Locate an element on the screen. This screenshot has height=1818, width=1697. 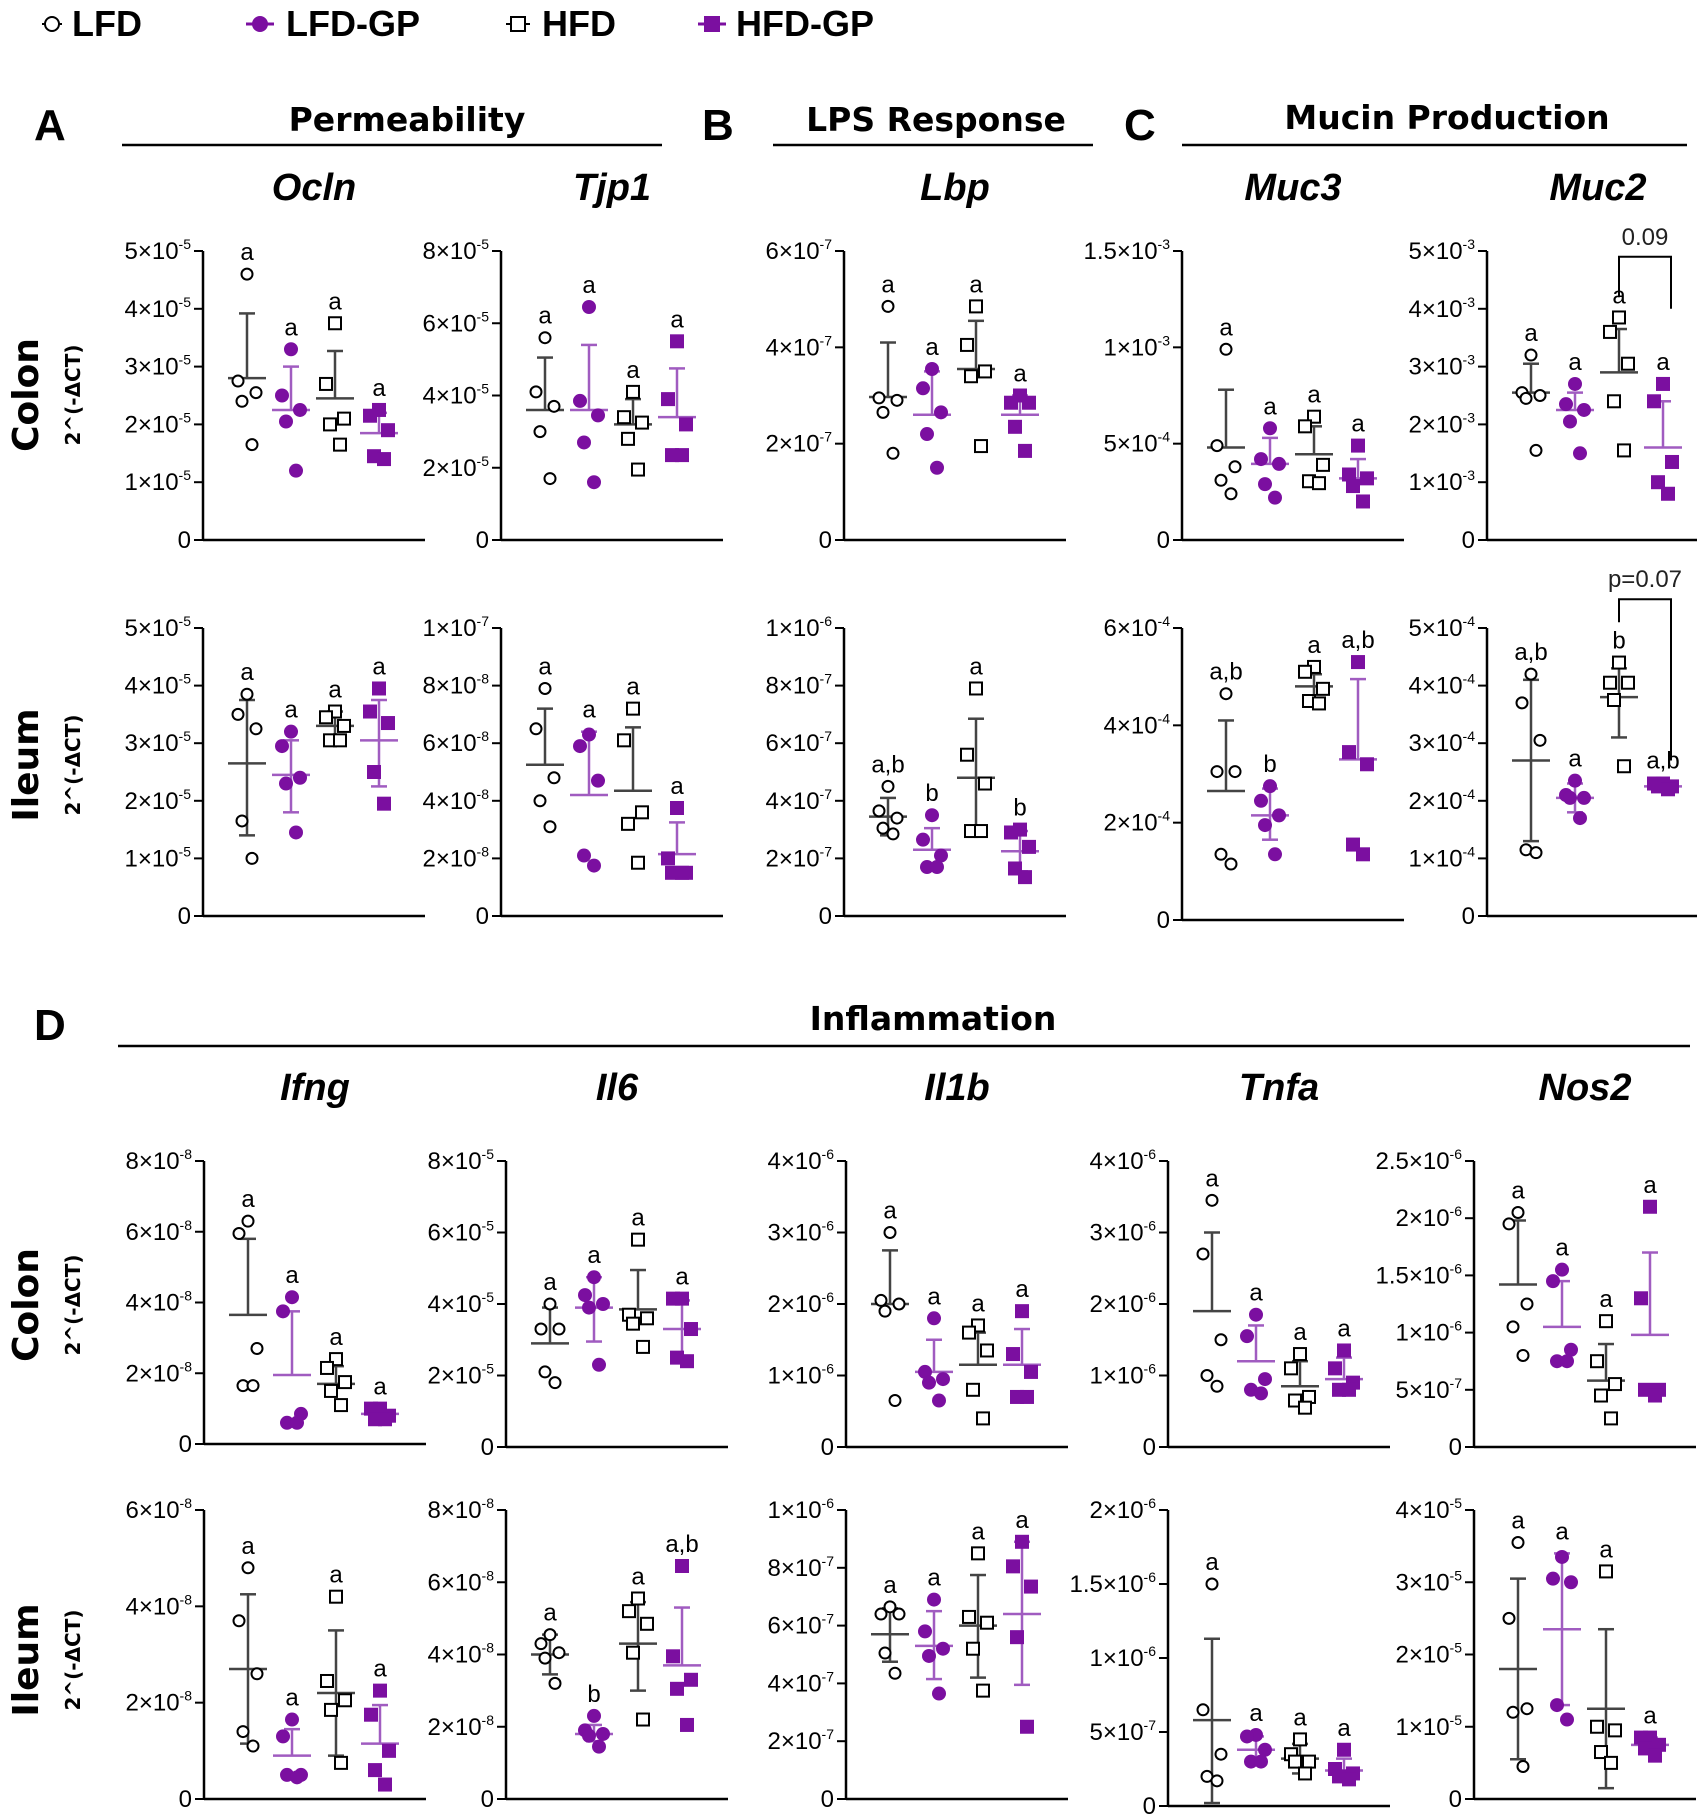
group-lfd-gp: a is located at coordinates (934, 1345).